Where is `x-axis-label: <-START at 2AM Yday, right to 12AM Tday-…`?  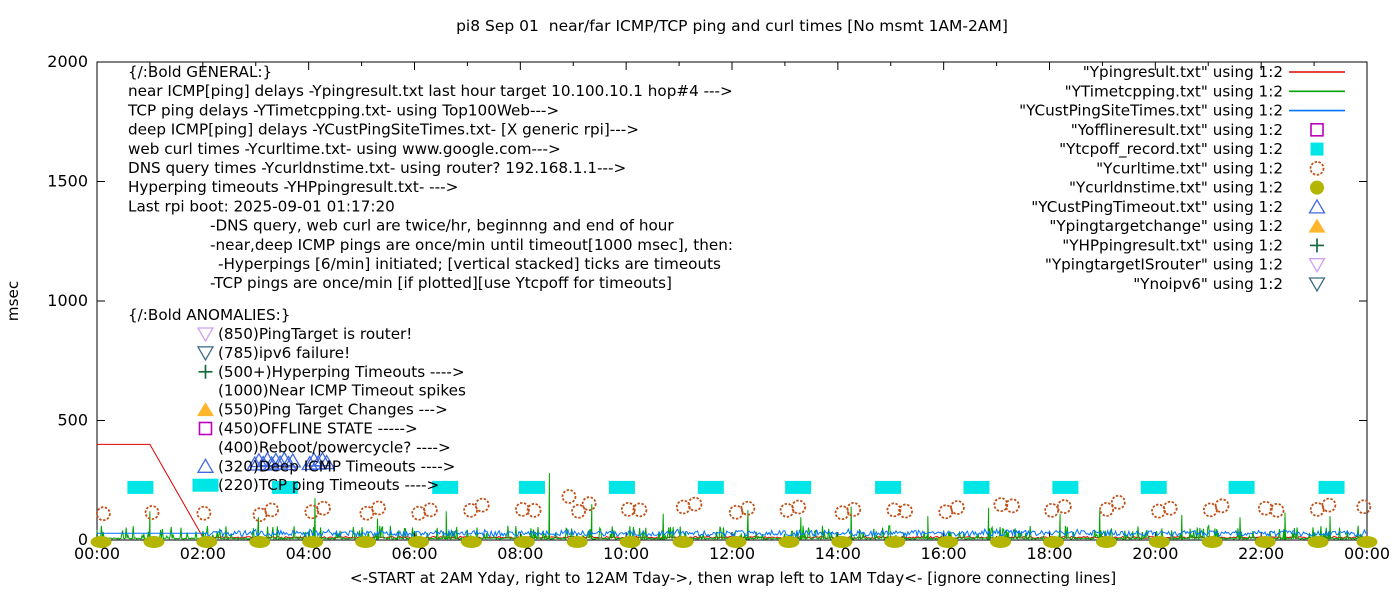 x-axis-label: <-START at 2AM Yday, right to 12AM Tday-… is located at coordinates (733, 578).